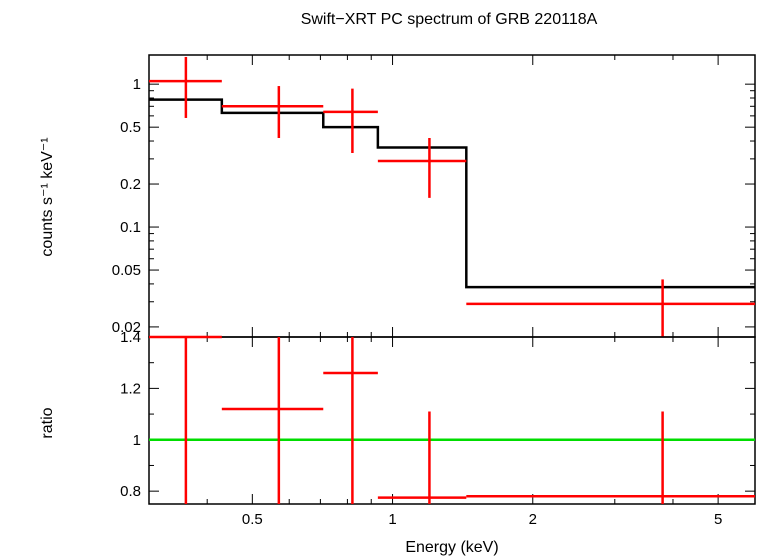 This screenshot has width=758, height=556. What do you see at coordinates (130, 491) in the screenshot?
I see `ratio-ytick-label: 0.8` at bounding box center [130, 491].